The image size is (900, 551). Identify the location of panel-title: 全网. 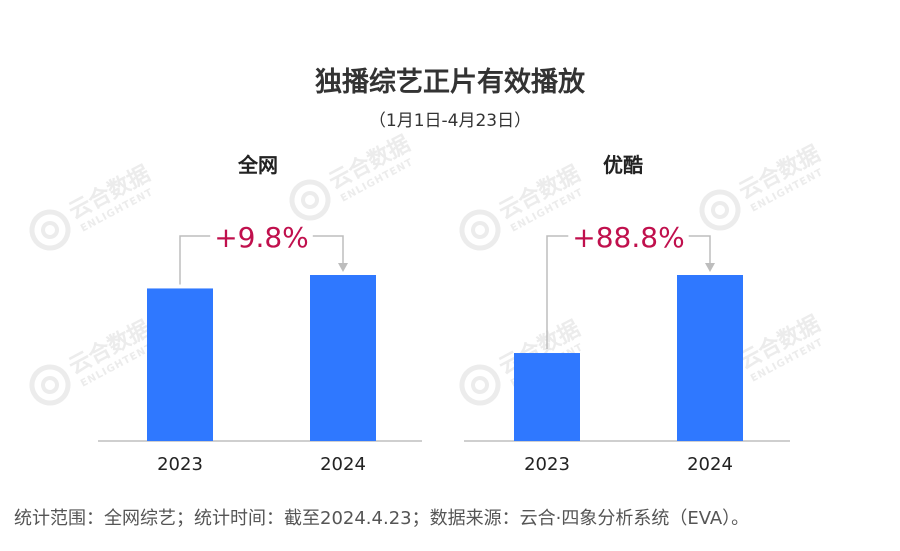
(257, 165).